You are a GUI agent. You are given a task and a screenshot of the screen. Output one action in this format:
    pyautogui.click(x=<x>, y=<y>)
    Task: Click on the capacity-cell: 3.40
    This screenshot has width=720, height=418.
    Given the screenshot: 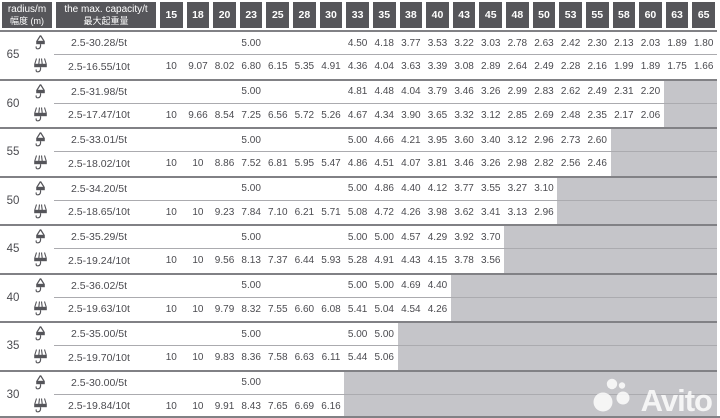 What is the action you would take?
    pyautogui.click(x=491, y=139)
    